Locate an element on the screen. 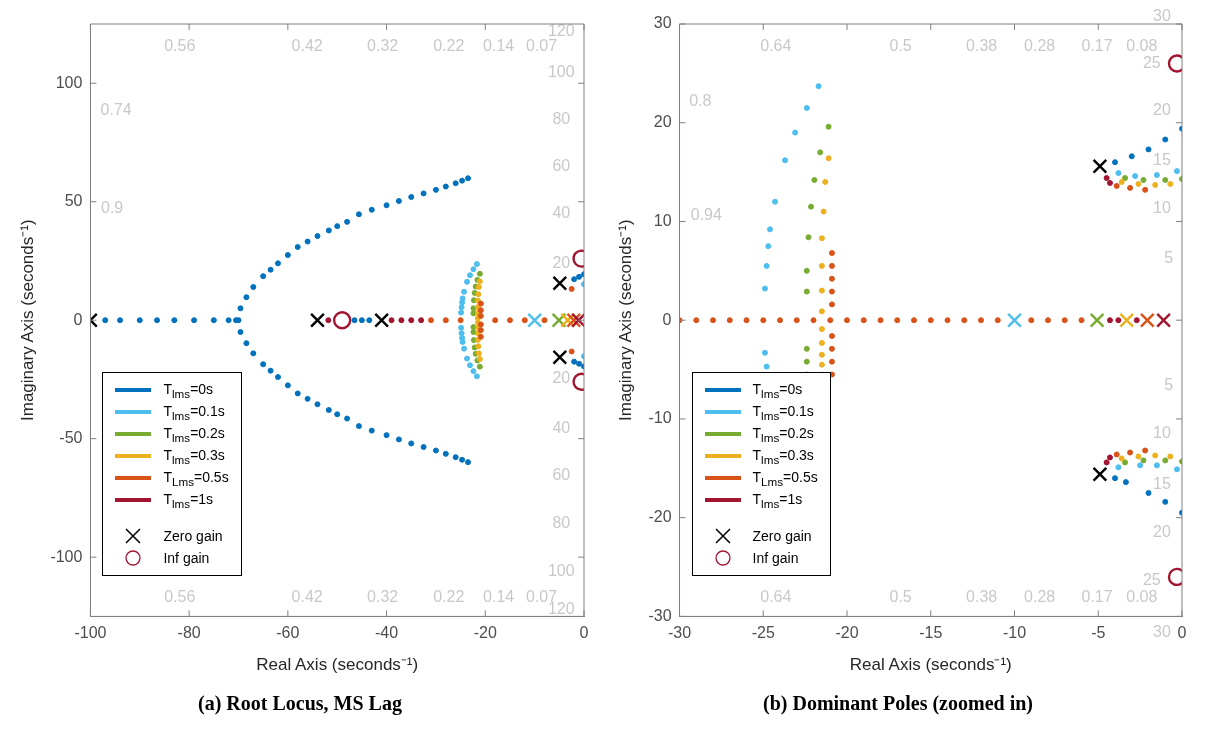 This screenshot has height=736, width=1213. x-tick-label: -5 is located at coordinates (1098, 633).